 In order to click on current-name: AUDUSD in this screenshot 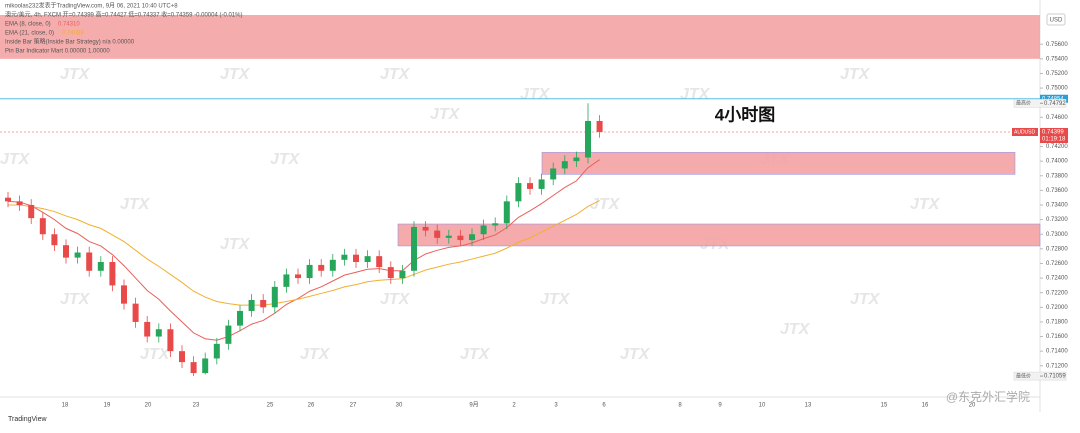, I will do `click(1025, 132)`.